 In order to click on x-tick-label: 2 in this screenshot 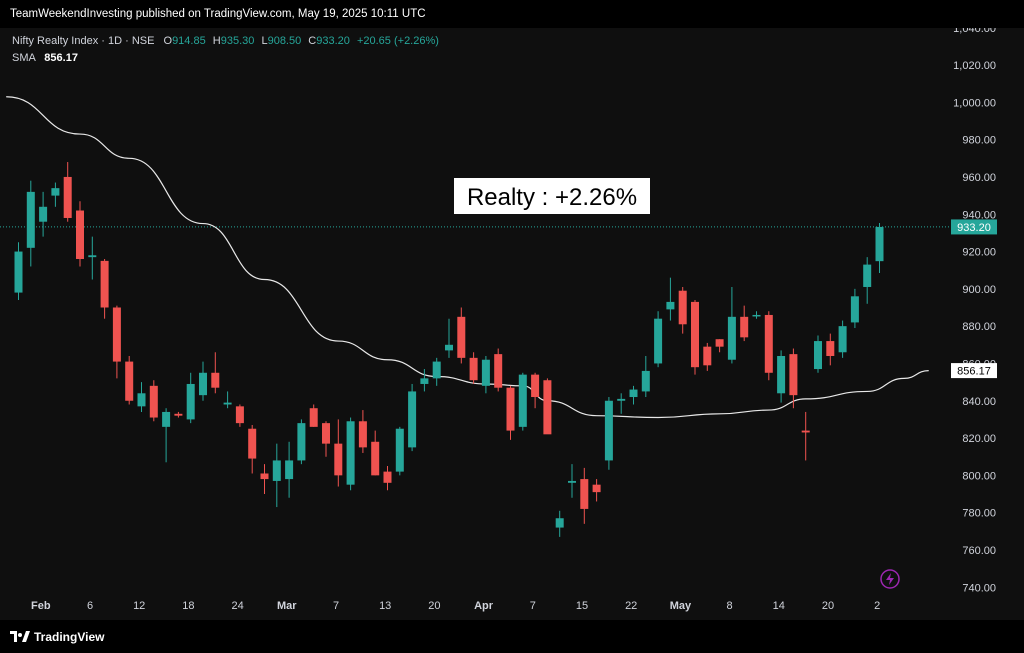, I will do `click(877, 606)`.